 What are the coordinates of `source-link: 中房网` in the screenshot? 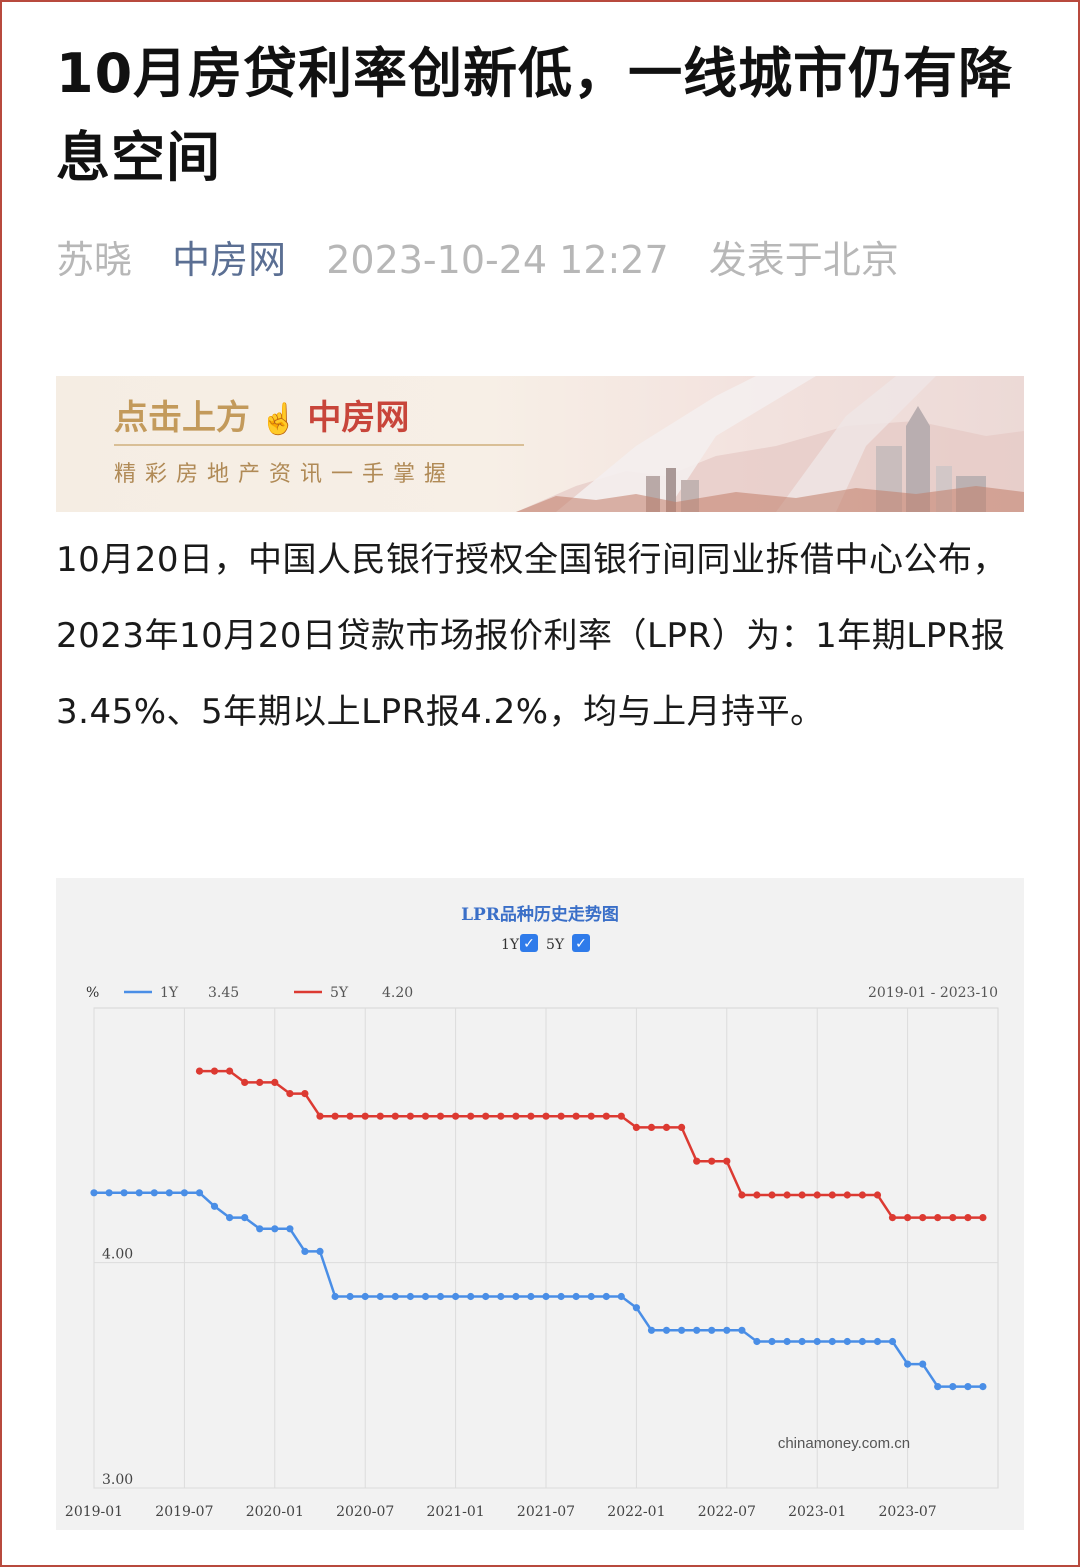 It's located at (229, 260).